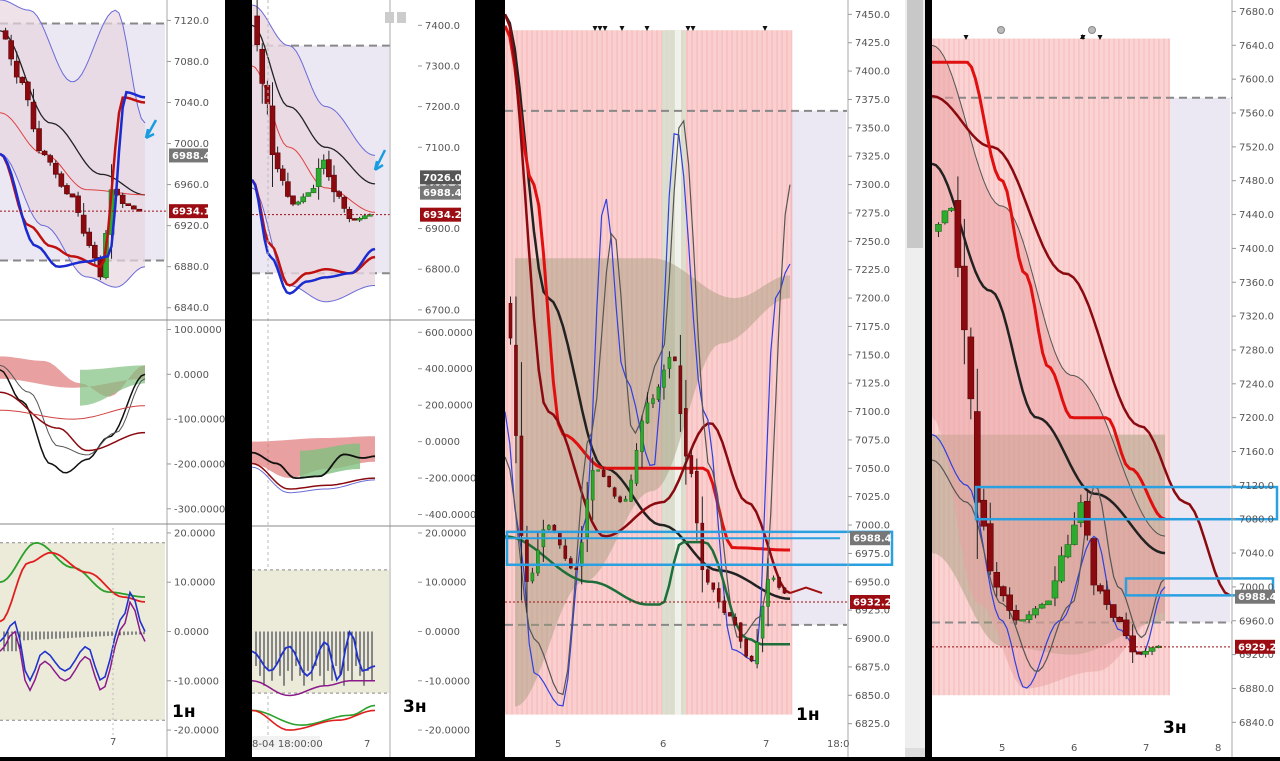  What do you see at coordinates (191, 212) in the screenshot?
I see `p1-price-tag: 6934.1` at bounding box center [191, 212].